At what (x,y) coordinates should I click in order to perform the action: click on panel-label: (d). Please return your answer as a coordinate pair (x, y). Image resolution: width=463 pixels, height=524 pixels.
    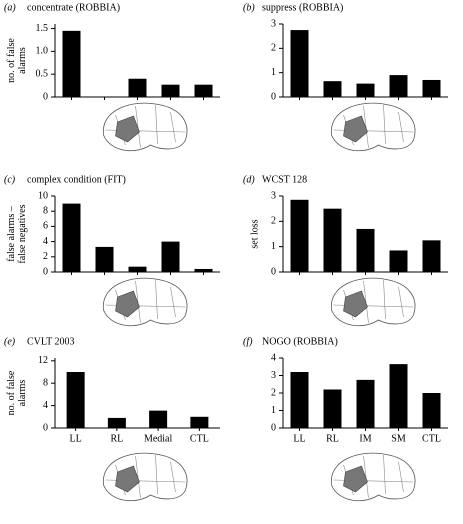
    Looking at the image, I should click on (249, 179).